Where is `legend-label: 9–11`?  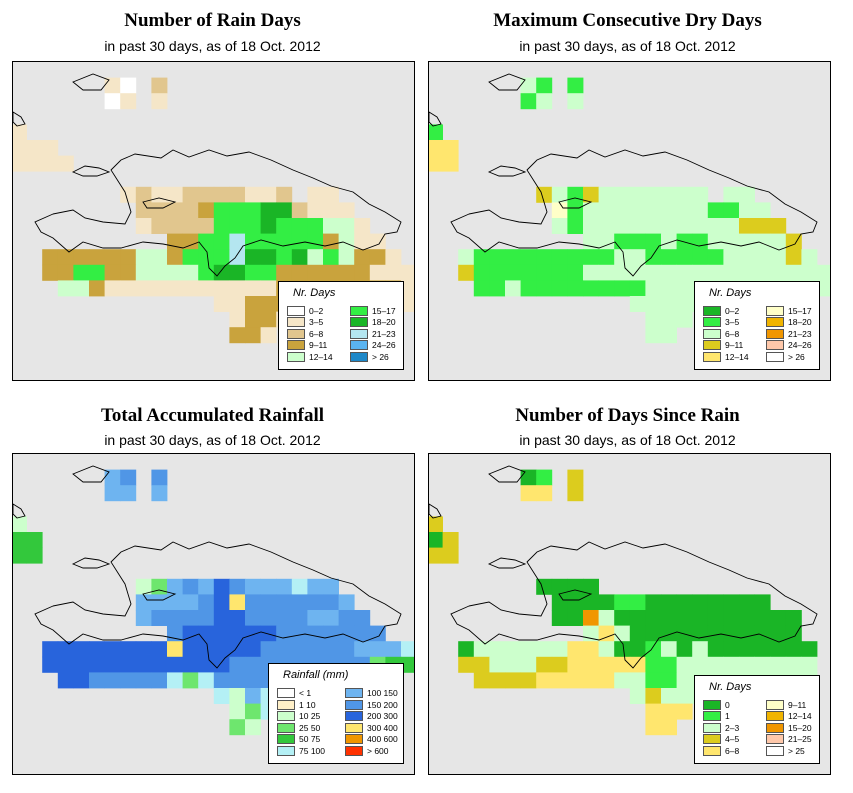 legend-label: 9–11 is located at coordinates (734, 345).